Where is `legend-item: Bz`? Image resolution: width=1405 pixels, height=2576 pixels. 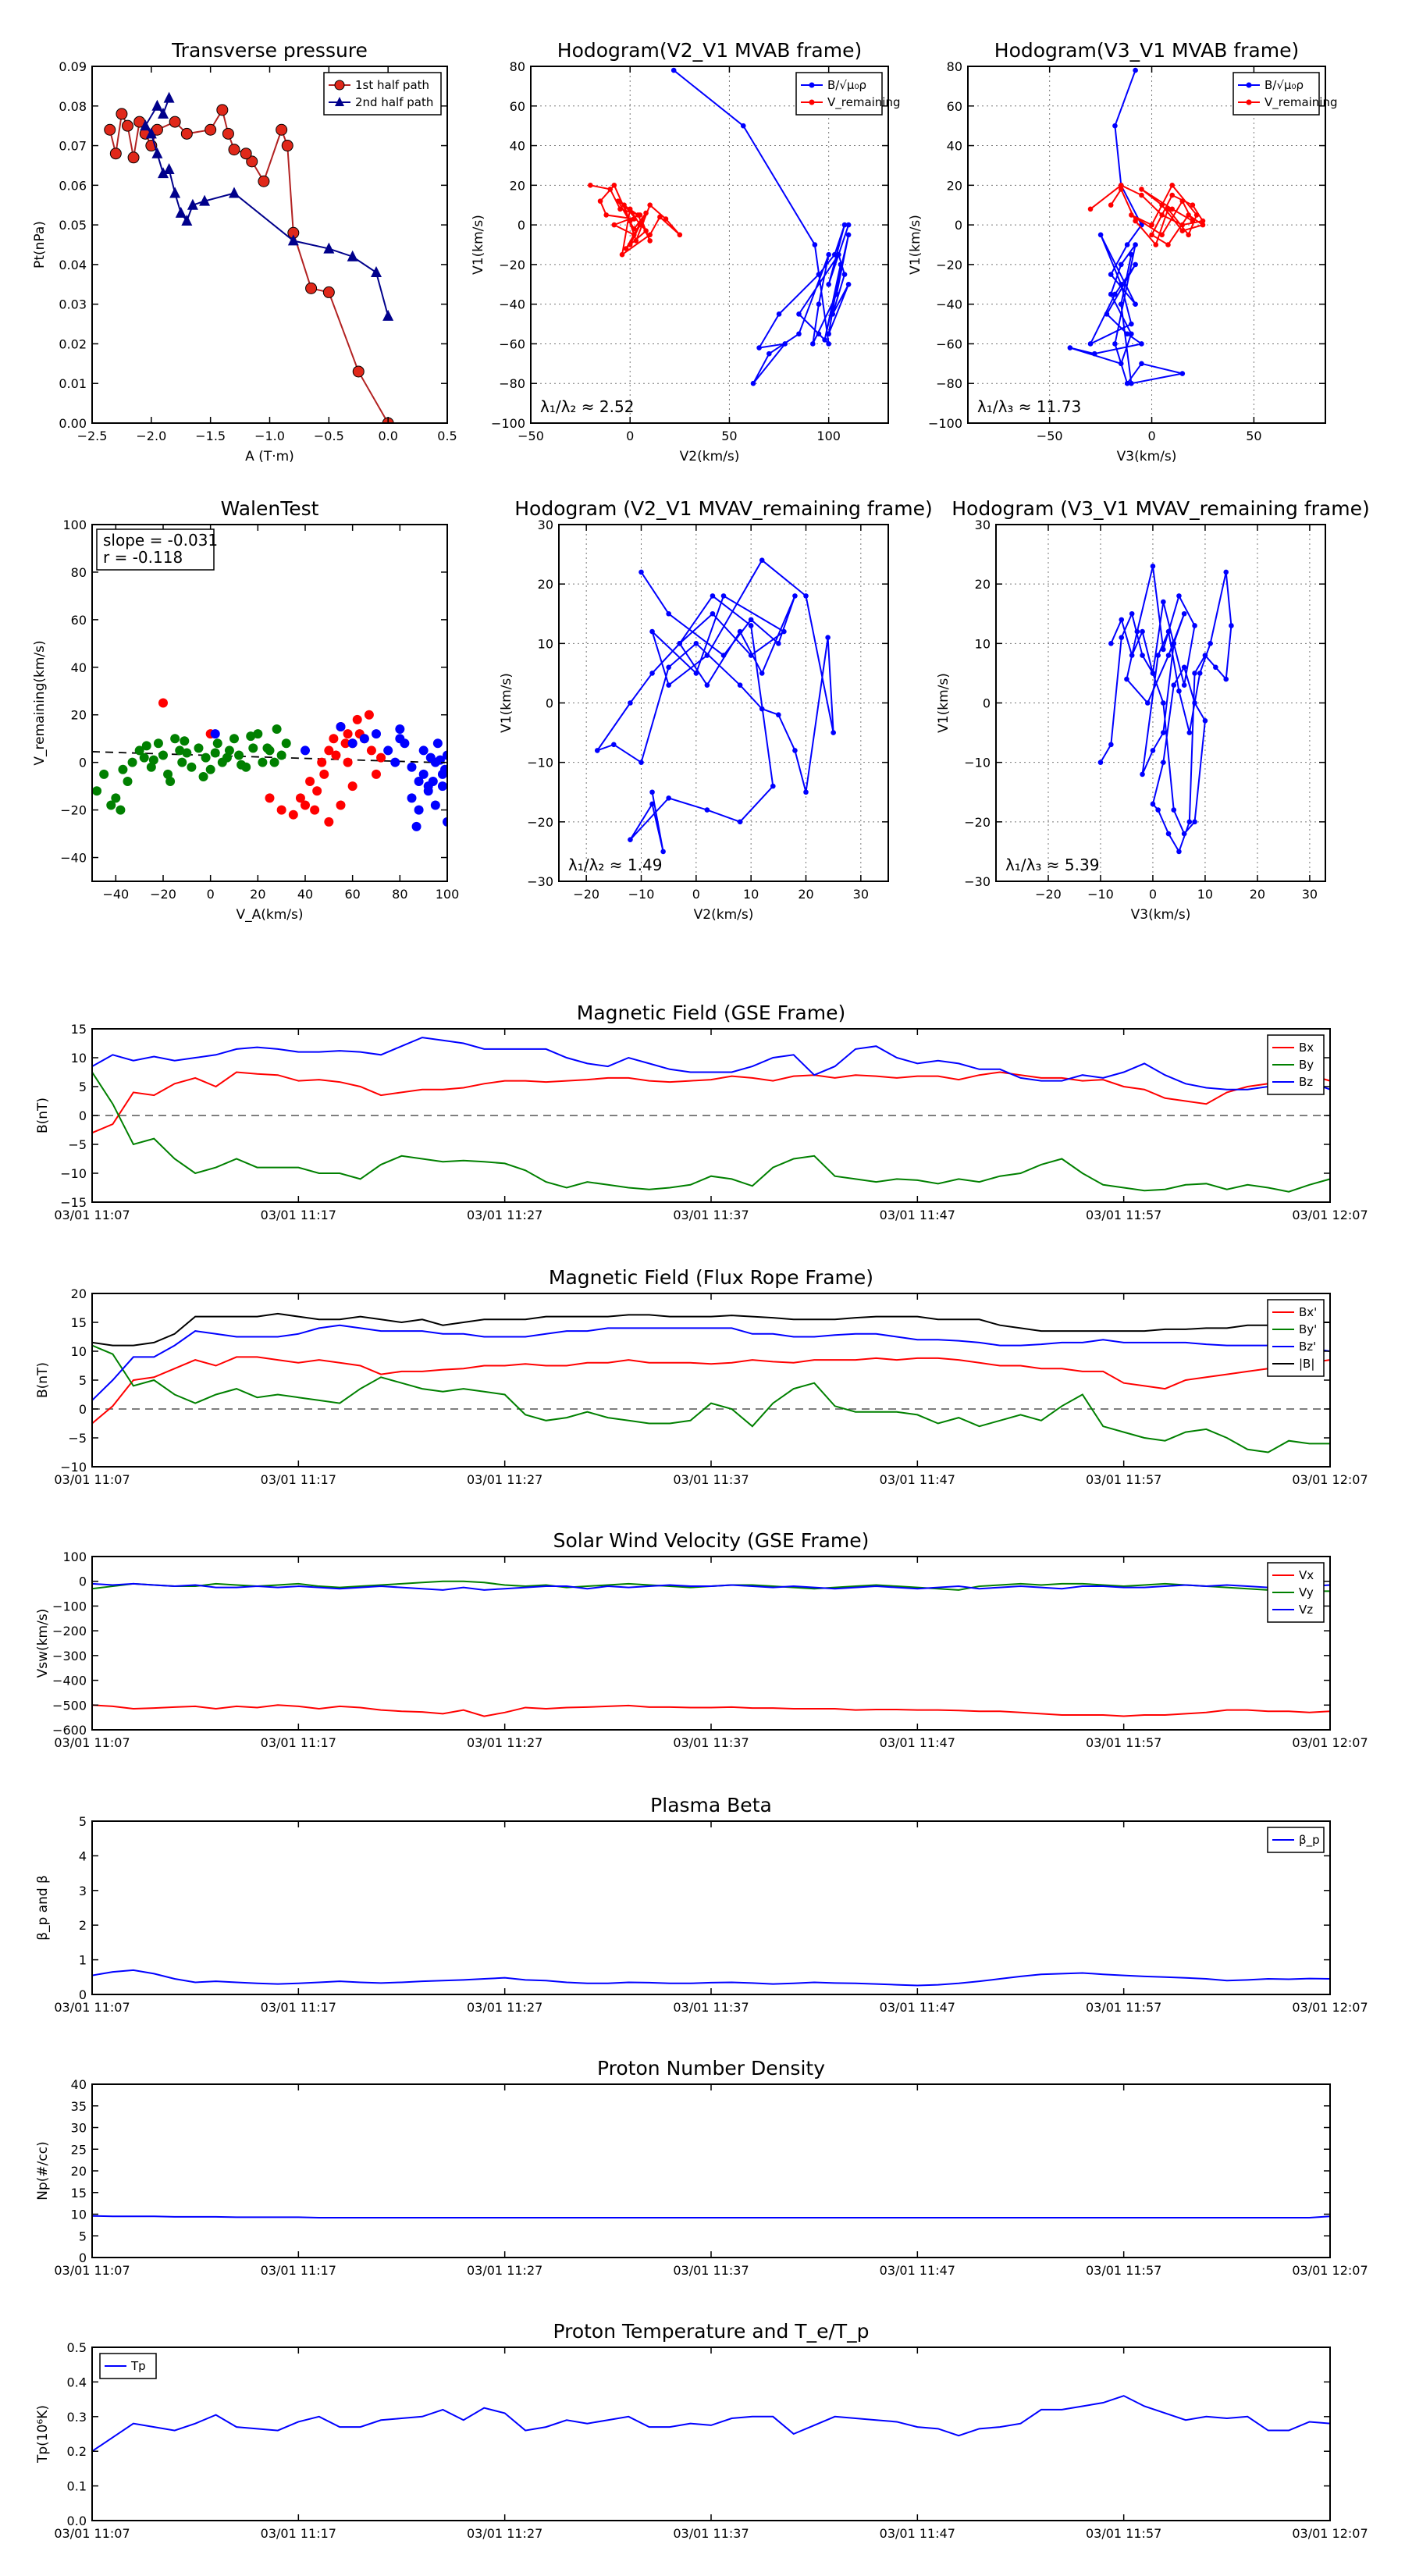 legend-item: Bz is located at coordinates (1292, 1082).